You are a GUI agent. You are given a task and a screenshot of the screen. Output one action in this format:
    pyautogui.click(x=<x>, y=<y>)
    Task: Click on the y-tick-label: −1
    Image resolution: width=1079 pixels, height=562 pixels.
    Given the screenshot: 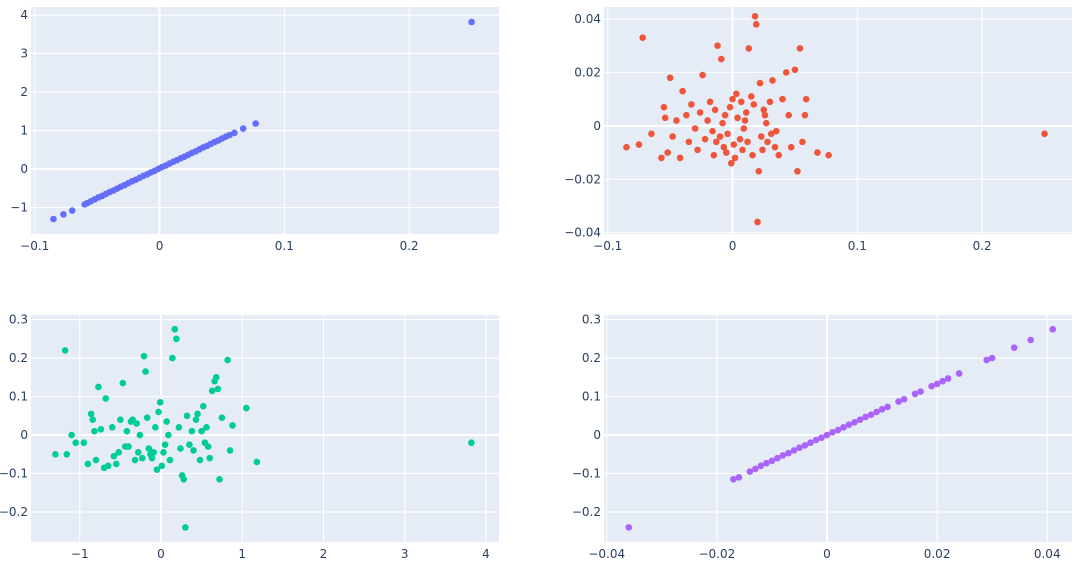 What is the action you would take?
    pyautogui.click(x=19, y=207)
    